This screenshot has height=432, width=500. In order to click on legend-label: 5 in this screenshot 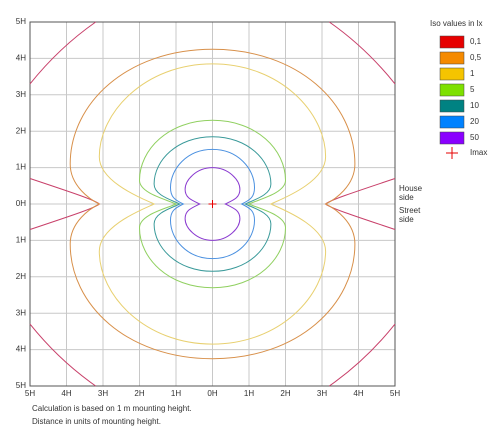, I will do `click(472, 89)`.